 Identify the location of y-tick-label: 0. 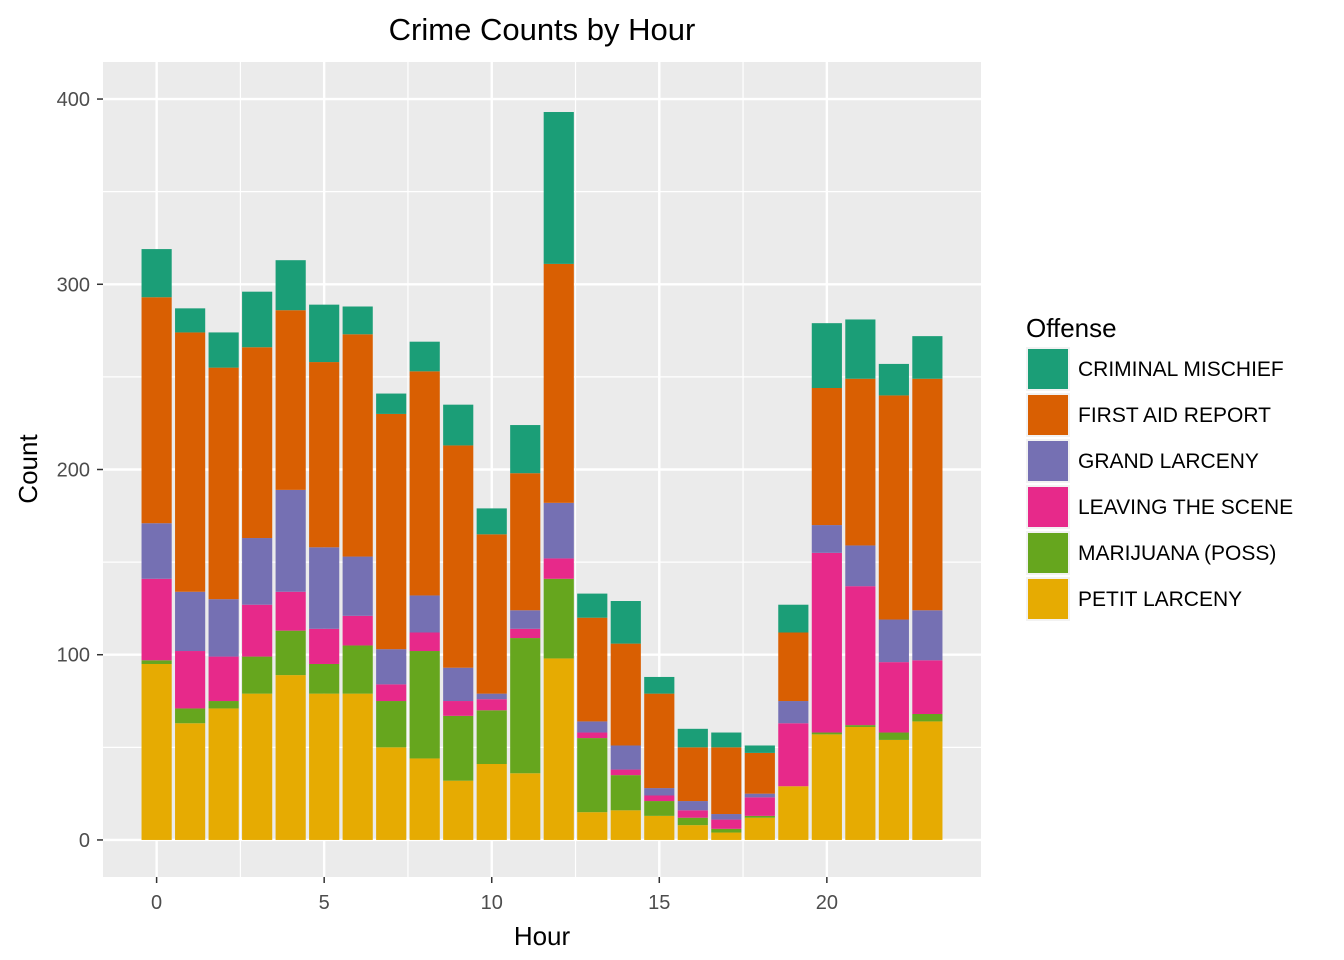
(84, 841).